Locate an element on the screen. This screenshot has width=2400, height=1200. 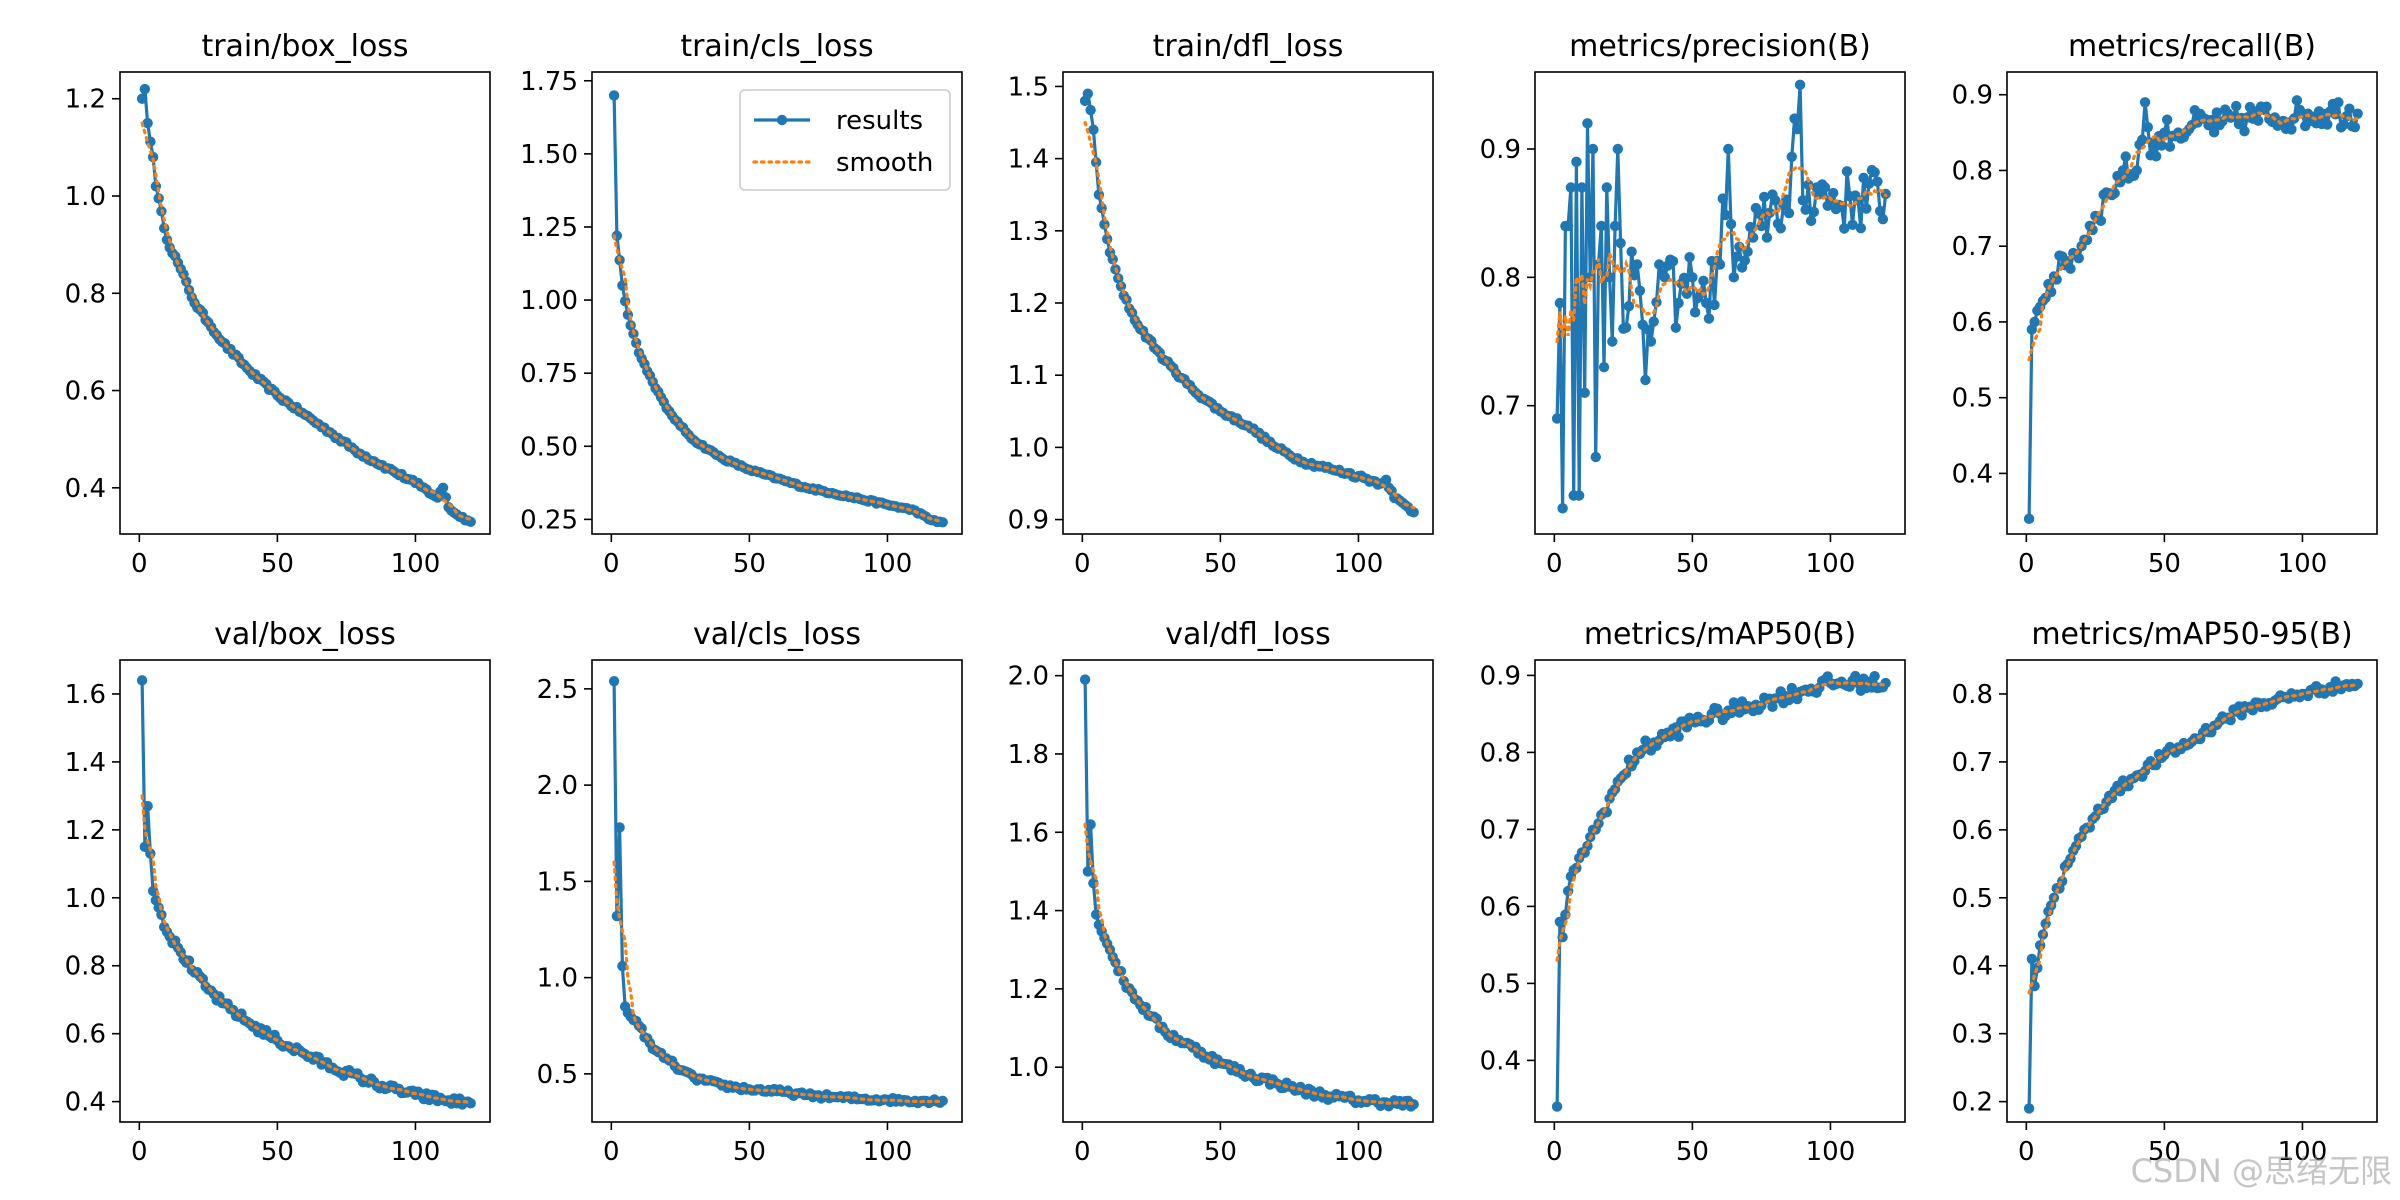
results-line is located at coordinates (1721, 296).